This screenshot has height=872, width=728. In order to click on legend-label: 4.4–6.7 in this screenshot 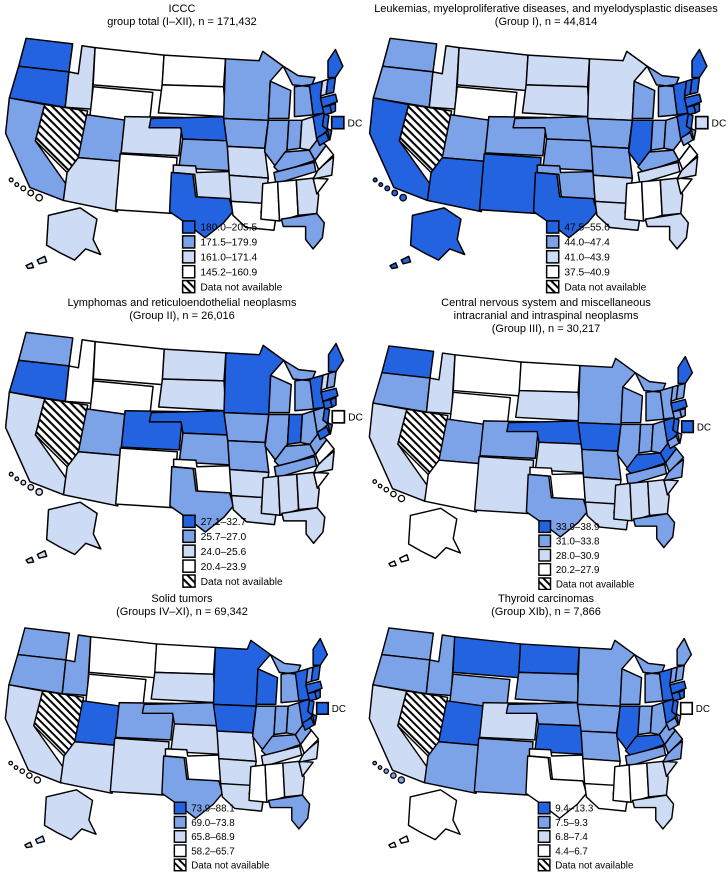, I will do `click(571, 852)`.